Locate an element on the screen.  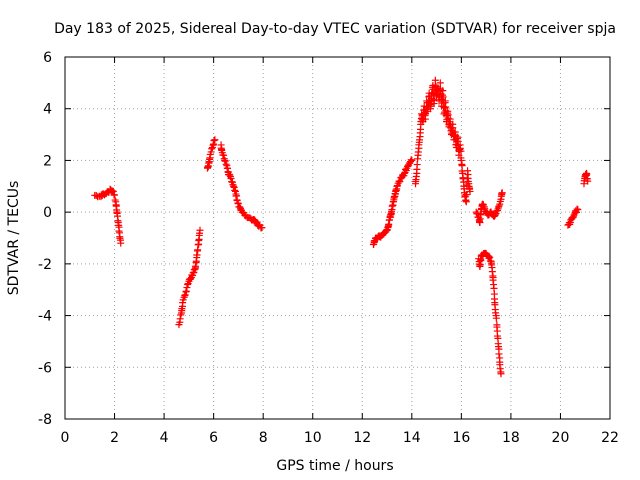
x-tick-label: 16 is located at coordinates (461, 438).